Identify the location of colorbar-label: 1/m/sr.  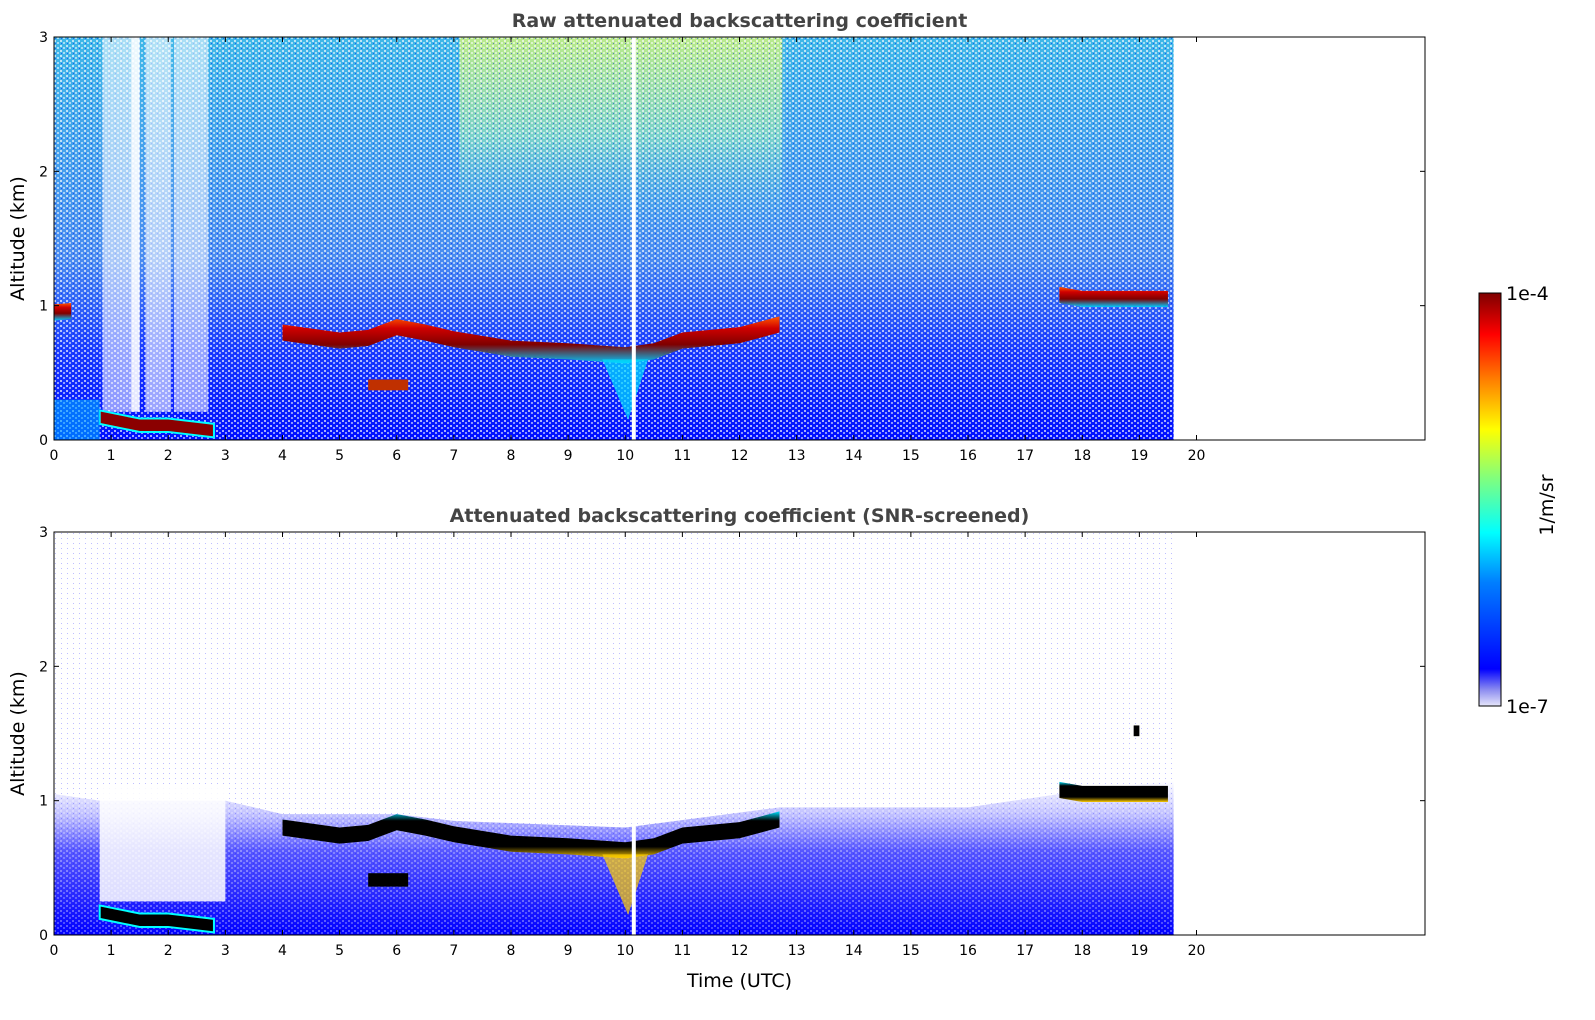
(1547, 504).